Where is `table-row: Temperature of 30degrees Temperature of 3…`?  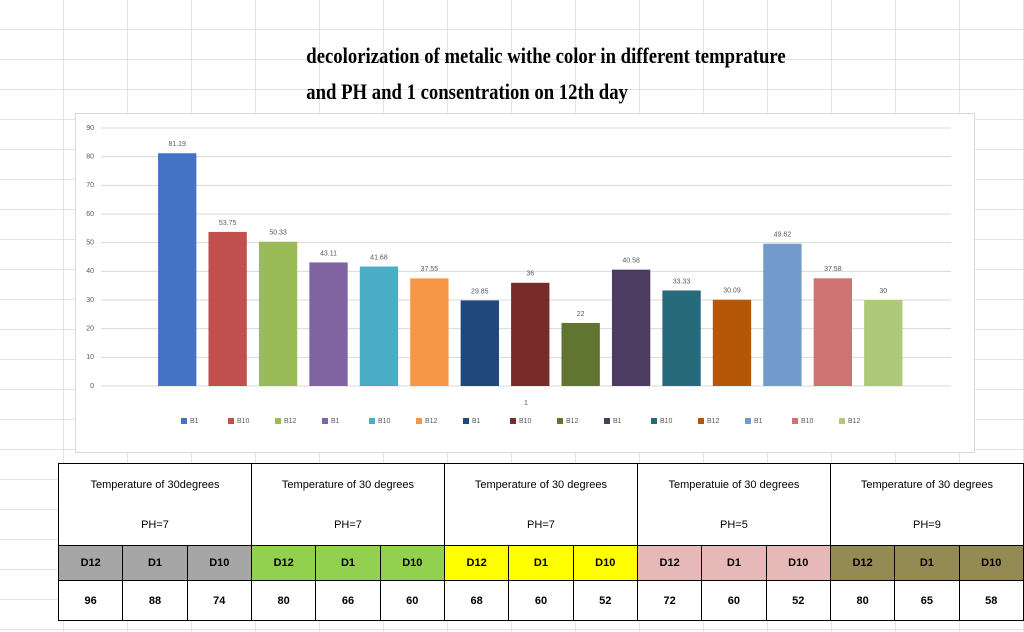 table-row: Temperature of 30degrees Temperature of 3… is located at coordinates (541, 484).